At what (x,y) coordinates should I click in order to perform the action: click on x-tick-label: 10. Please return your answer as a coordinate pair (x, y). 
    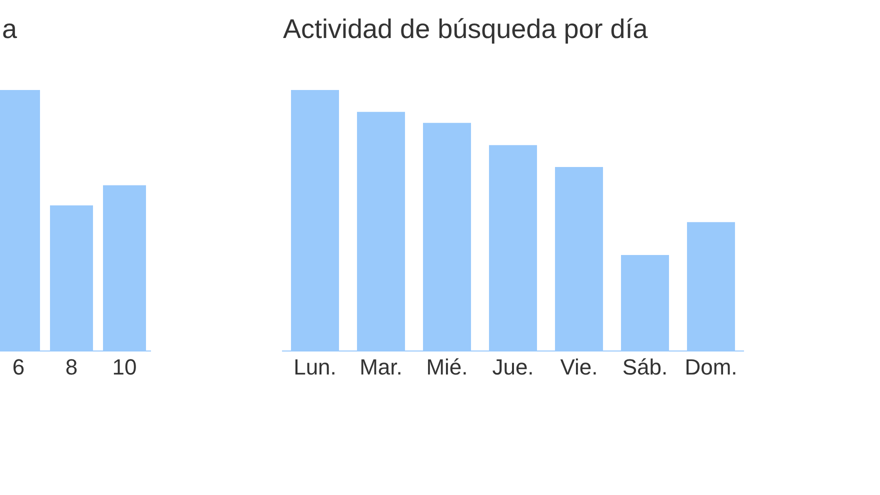
    Looking at the image, I should click on (124, 367).